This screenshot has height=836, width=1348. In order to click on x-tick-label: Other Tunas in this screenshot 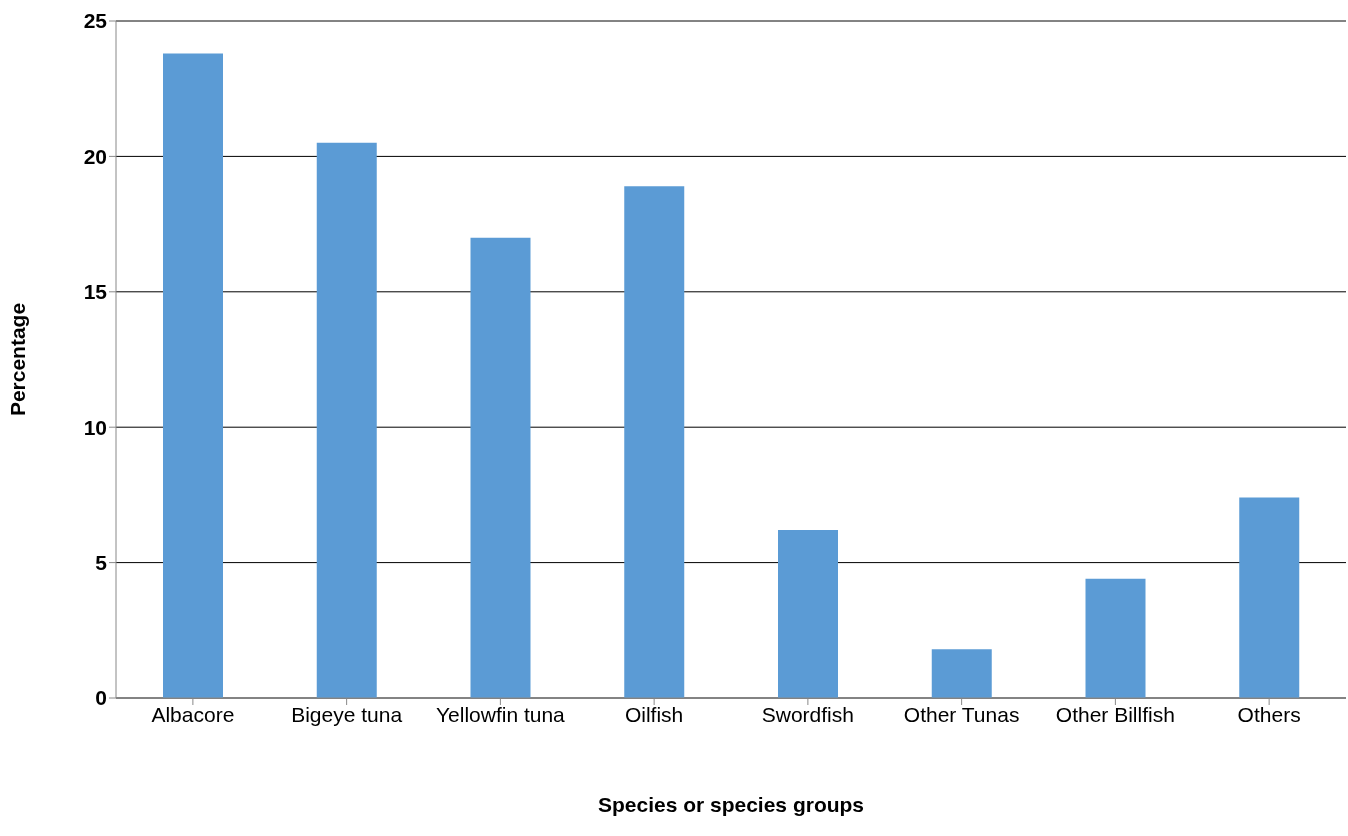, I will do `click(961, 714)`.